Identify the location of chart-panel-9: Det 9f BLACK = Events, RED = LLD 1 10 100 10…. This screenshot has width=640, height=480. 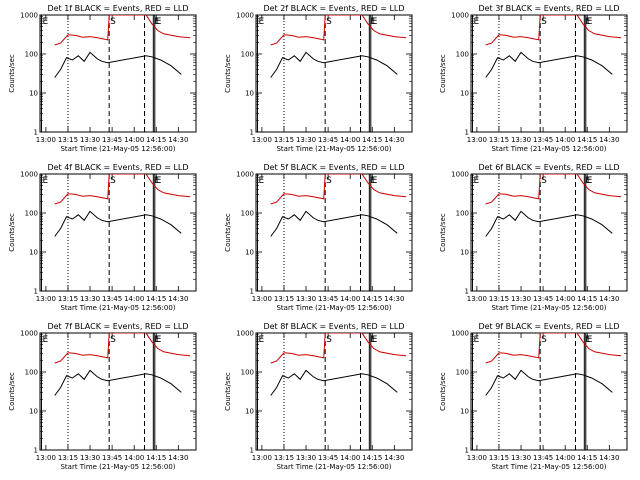
(533, 396).